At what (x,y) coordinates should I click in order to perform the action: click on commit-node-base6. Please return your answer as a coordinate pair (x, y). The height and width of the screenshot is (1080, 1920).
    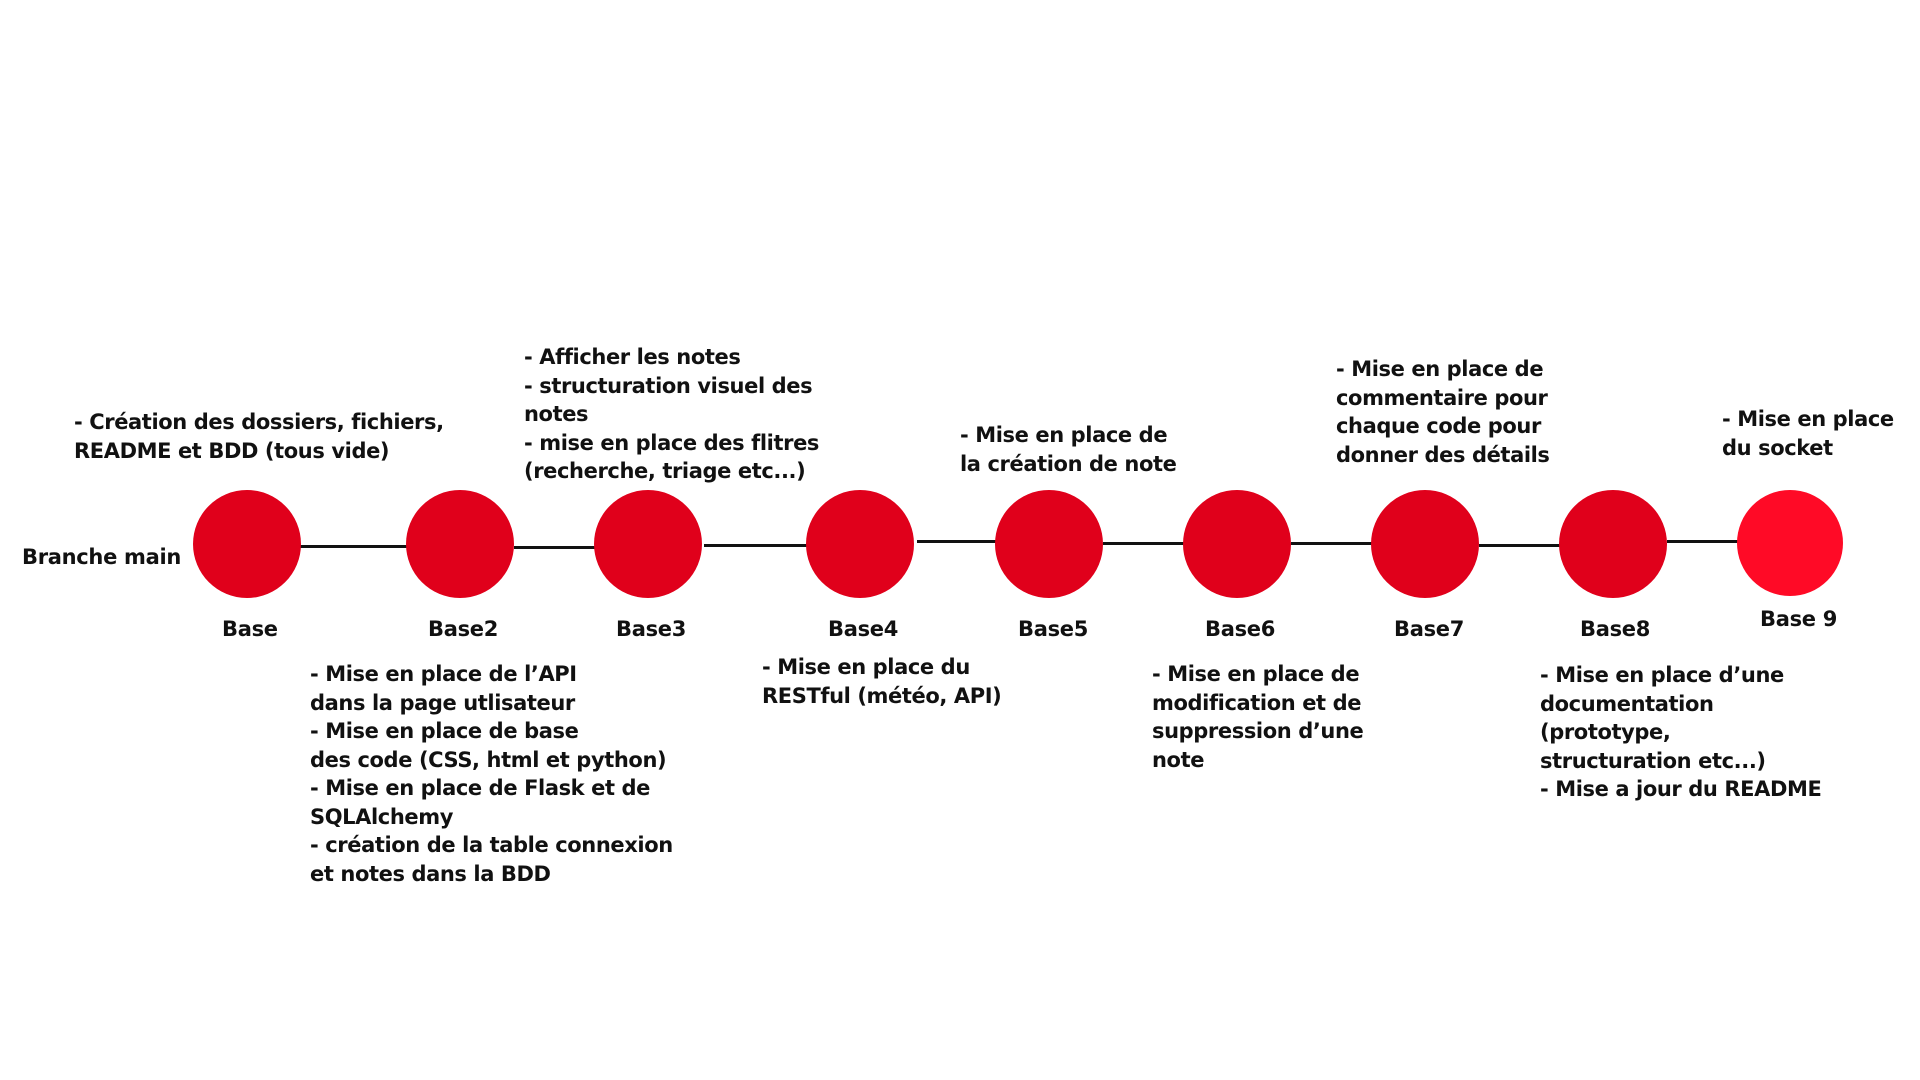
    Looking at the image, I should click on (1237, 544).